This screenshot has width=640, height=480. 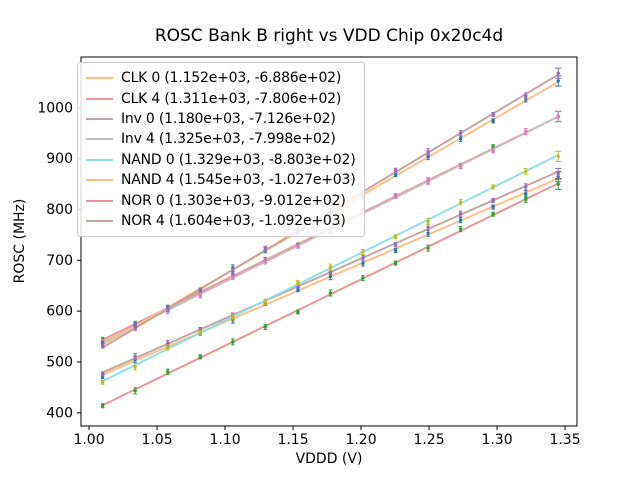 I want to click on x-tick-label: 1.20, so click(x=360, y=440).